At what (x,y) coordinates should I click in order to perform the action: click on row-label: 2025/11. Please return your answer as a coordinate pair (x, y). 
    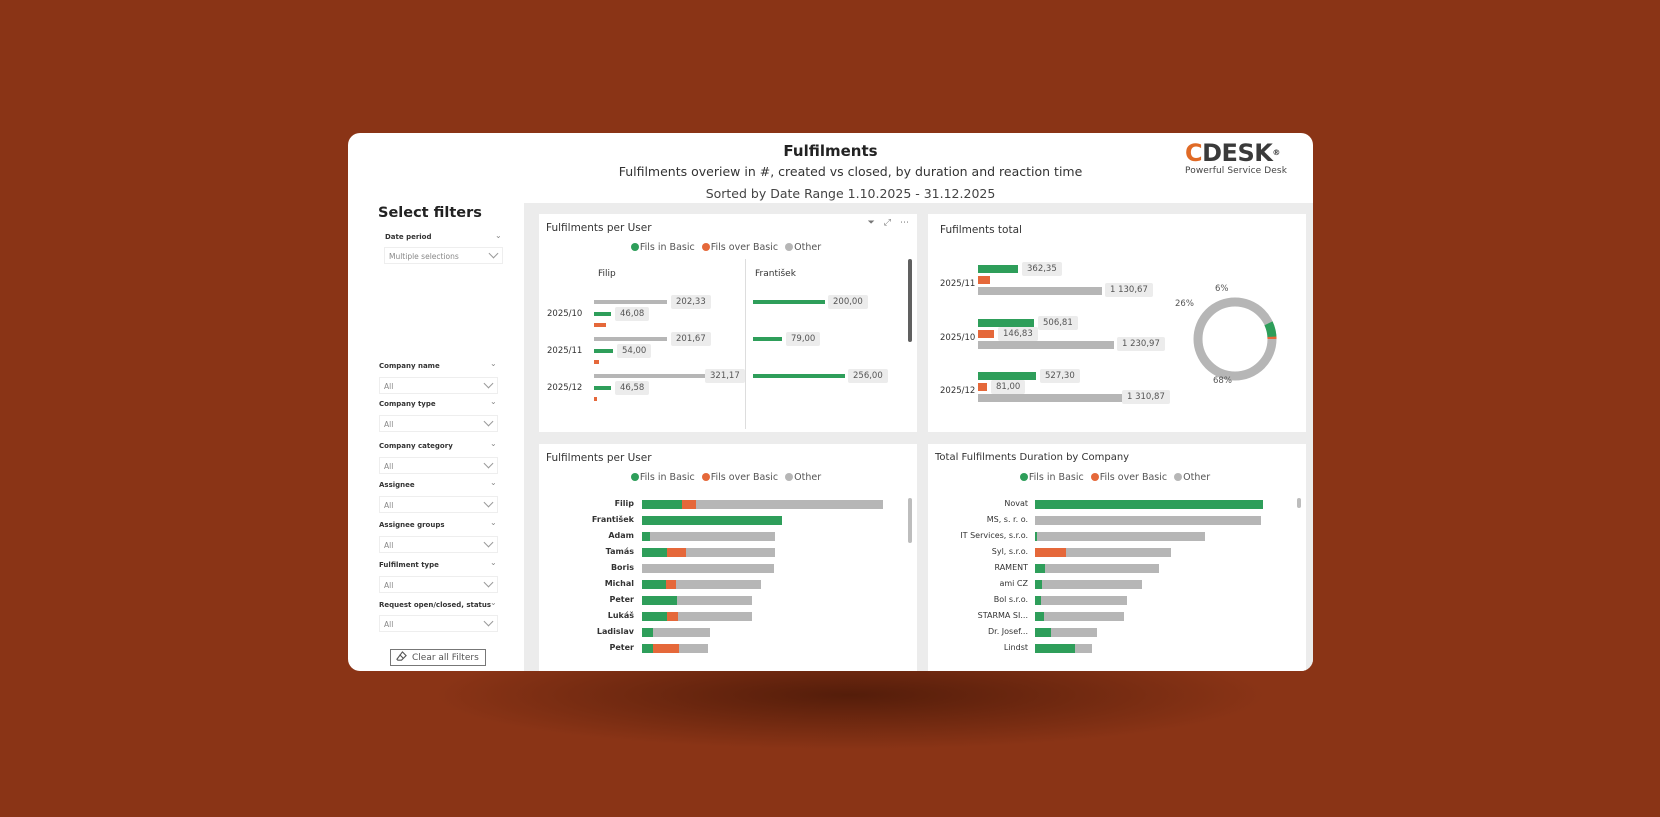
    Looking at the image, I should click on (565, 351).